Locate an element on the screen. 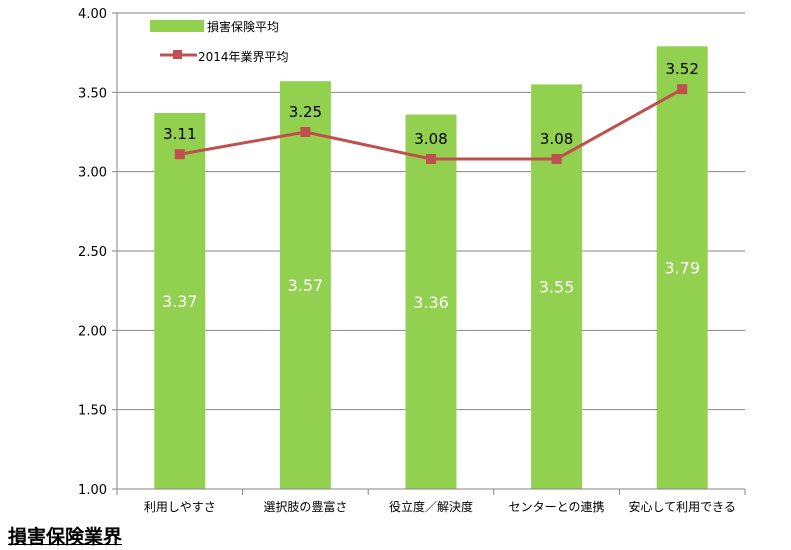 The image size is (791, 550). y-tick-label: 2.00 is located at coordinates (92, 331).